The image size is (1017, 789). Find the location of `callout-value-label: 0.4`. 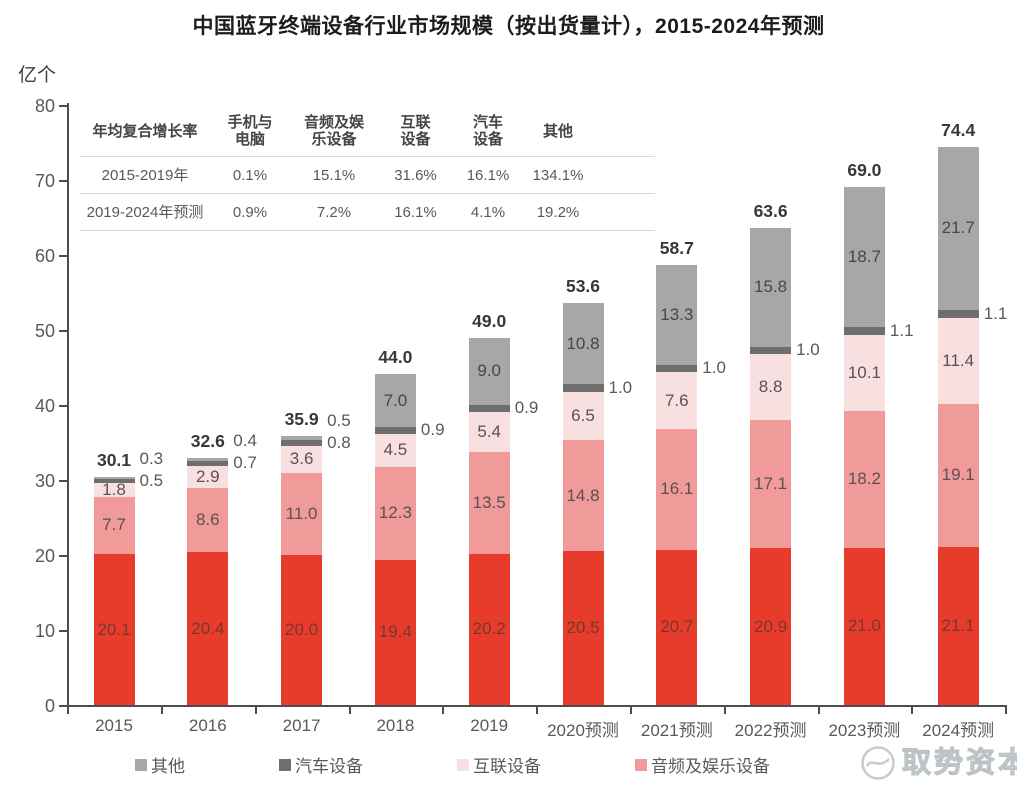

callout-value-label: 0.4 is located at coordinates (245, 441).